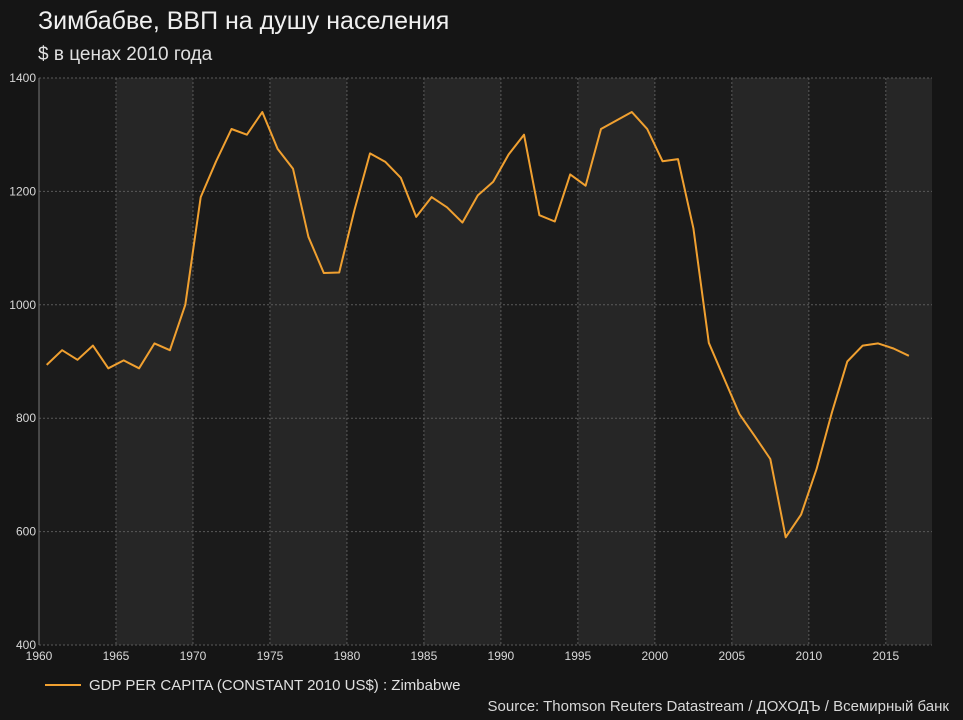  What do you see at coordinates (808, 656) in the screenshot?
I see `x-tick-label: 2010` at bounding box center [808, 656].